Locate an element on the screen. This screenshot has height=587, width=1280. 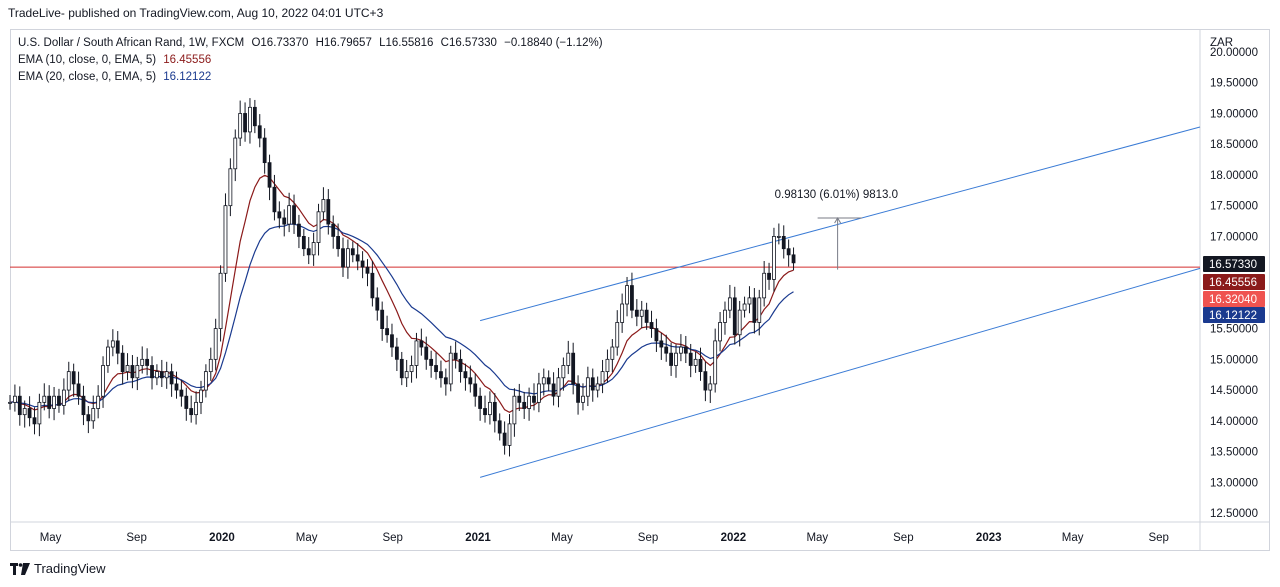
y-tick-label: 20.00000 is located at coordinates (1234, 53).